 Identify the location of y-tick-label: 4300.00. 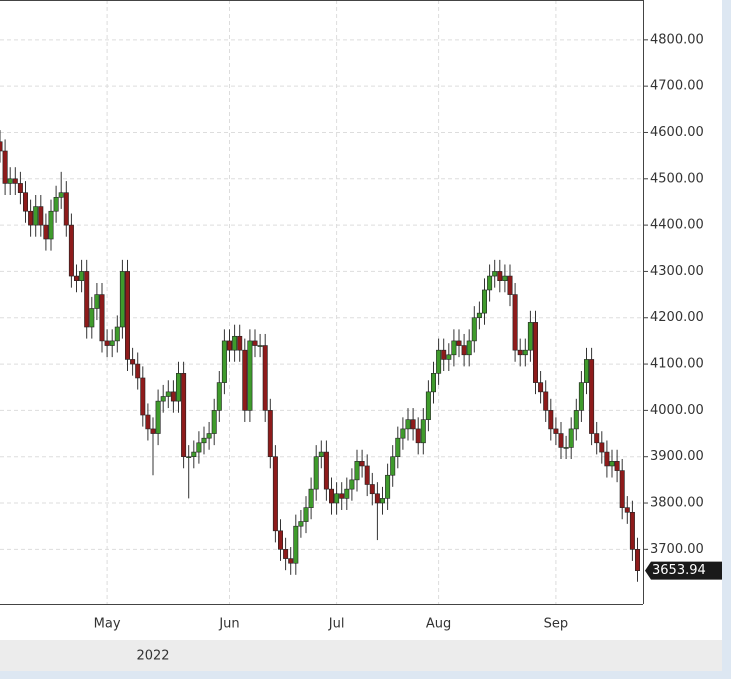
(677, 271).